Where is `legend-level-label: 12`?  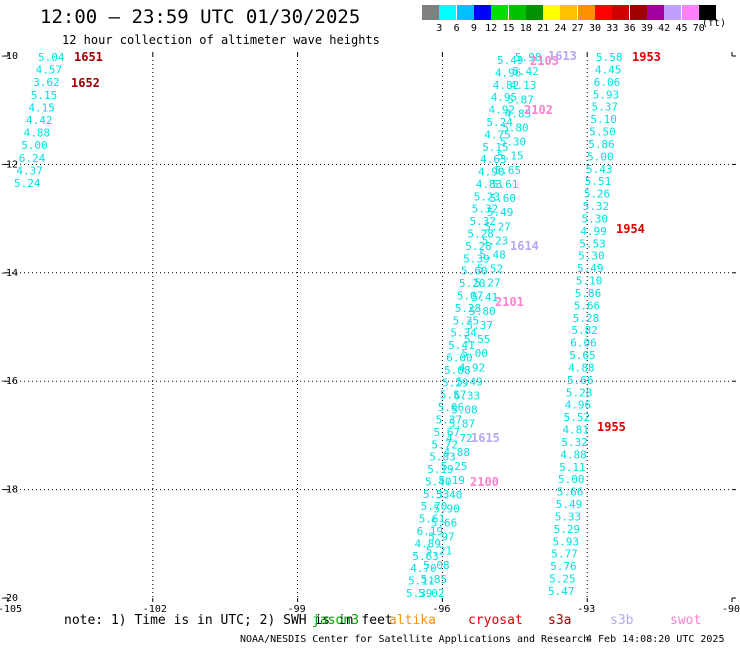 legend-level-label: 12 is located at coordinates (491, 28).